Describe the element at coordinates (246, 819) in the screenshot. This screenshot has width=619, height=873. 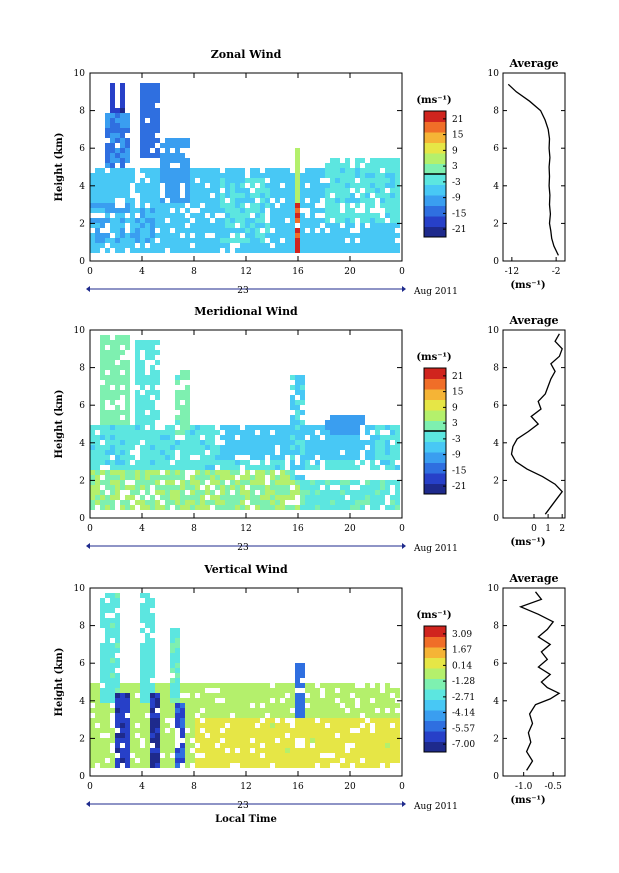
I see `x-axis-label: Local Time` at that location.